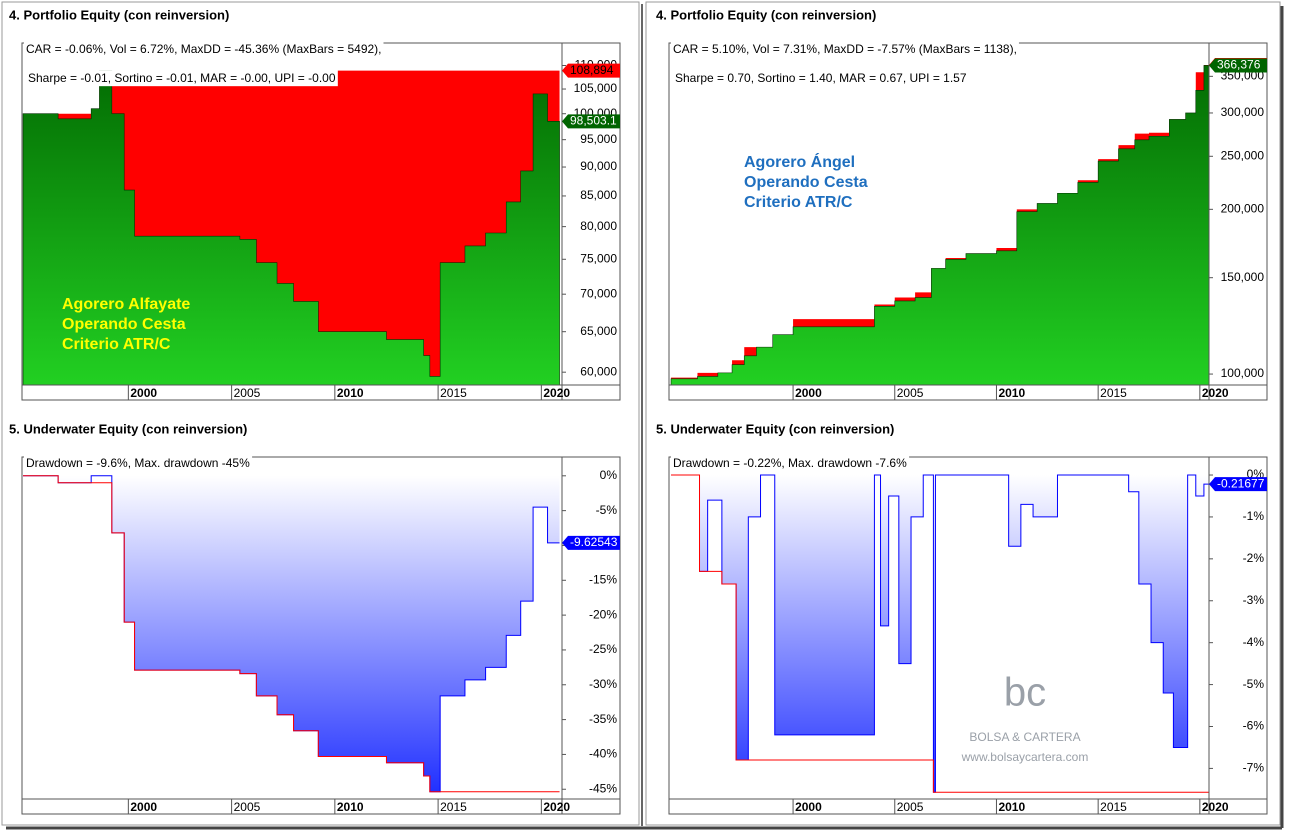  Describe the element at coordinates (1243, 373) in the screenshot. I see `y-tick-label: 100,000` at that location.